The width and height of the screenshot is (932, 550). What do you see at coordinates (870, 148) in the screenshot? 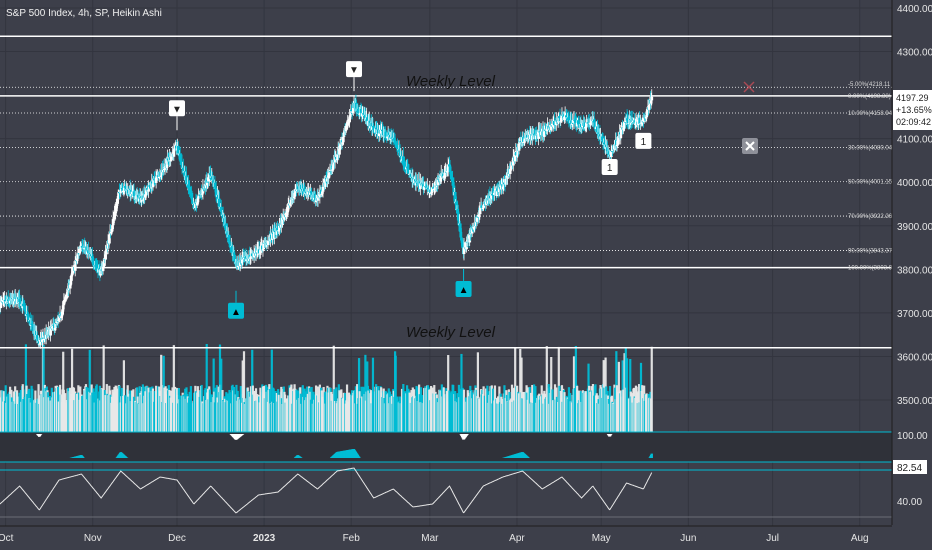
I see `fib-level-label: 30.00%(4080.04` at bounding box center [870, 148].